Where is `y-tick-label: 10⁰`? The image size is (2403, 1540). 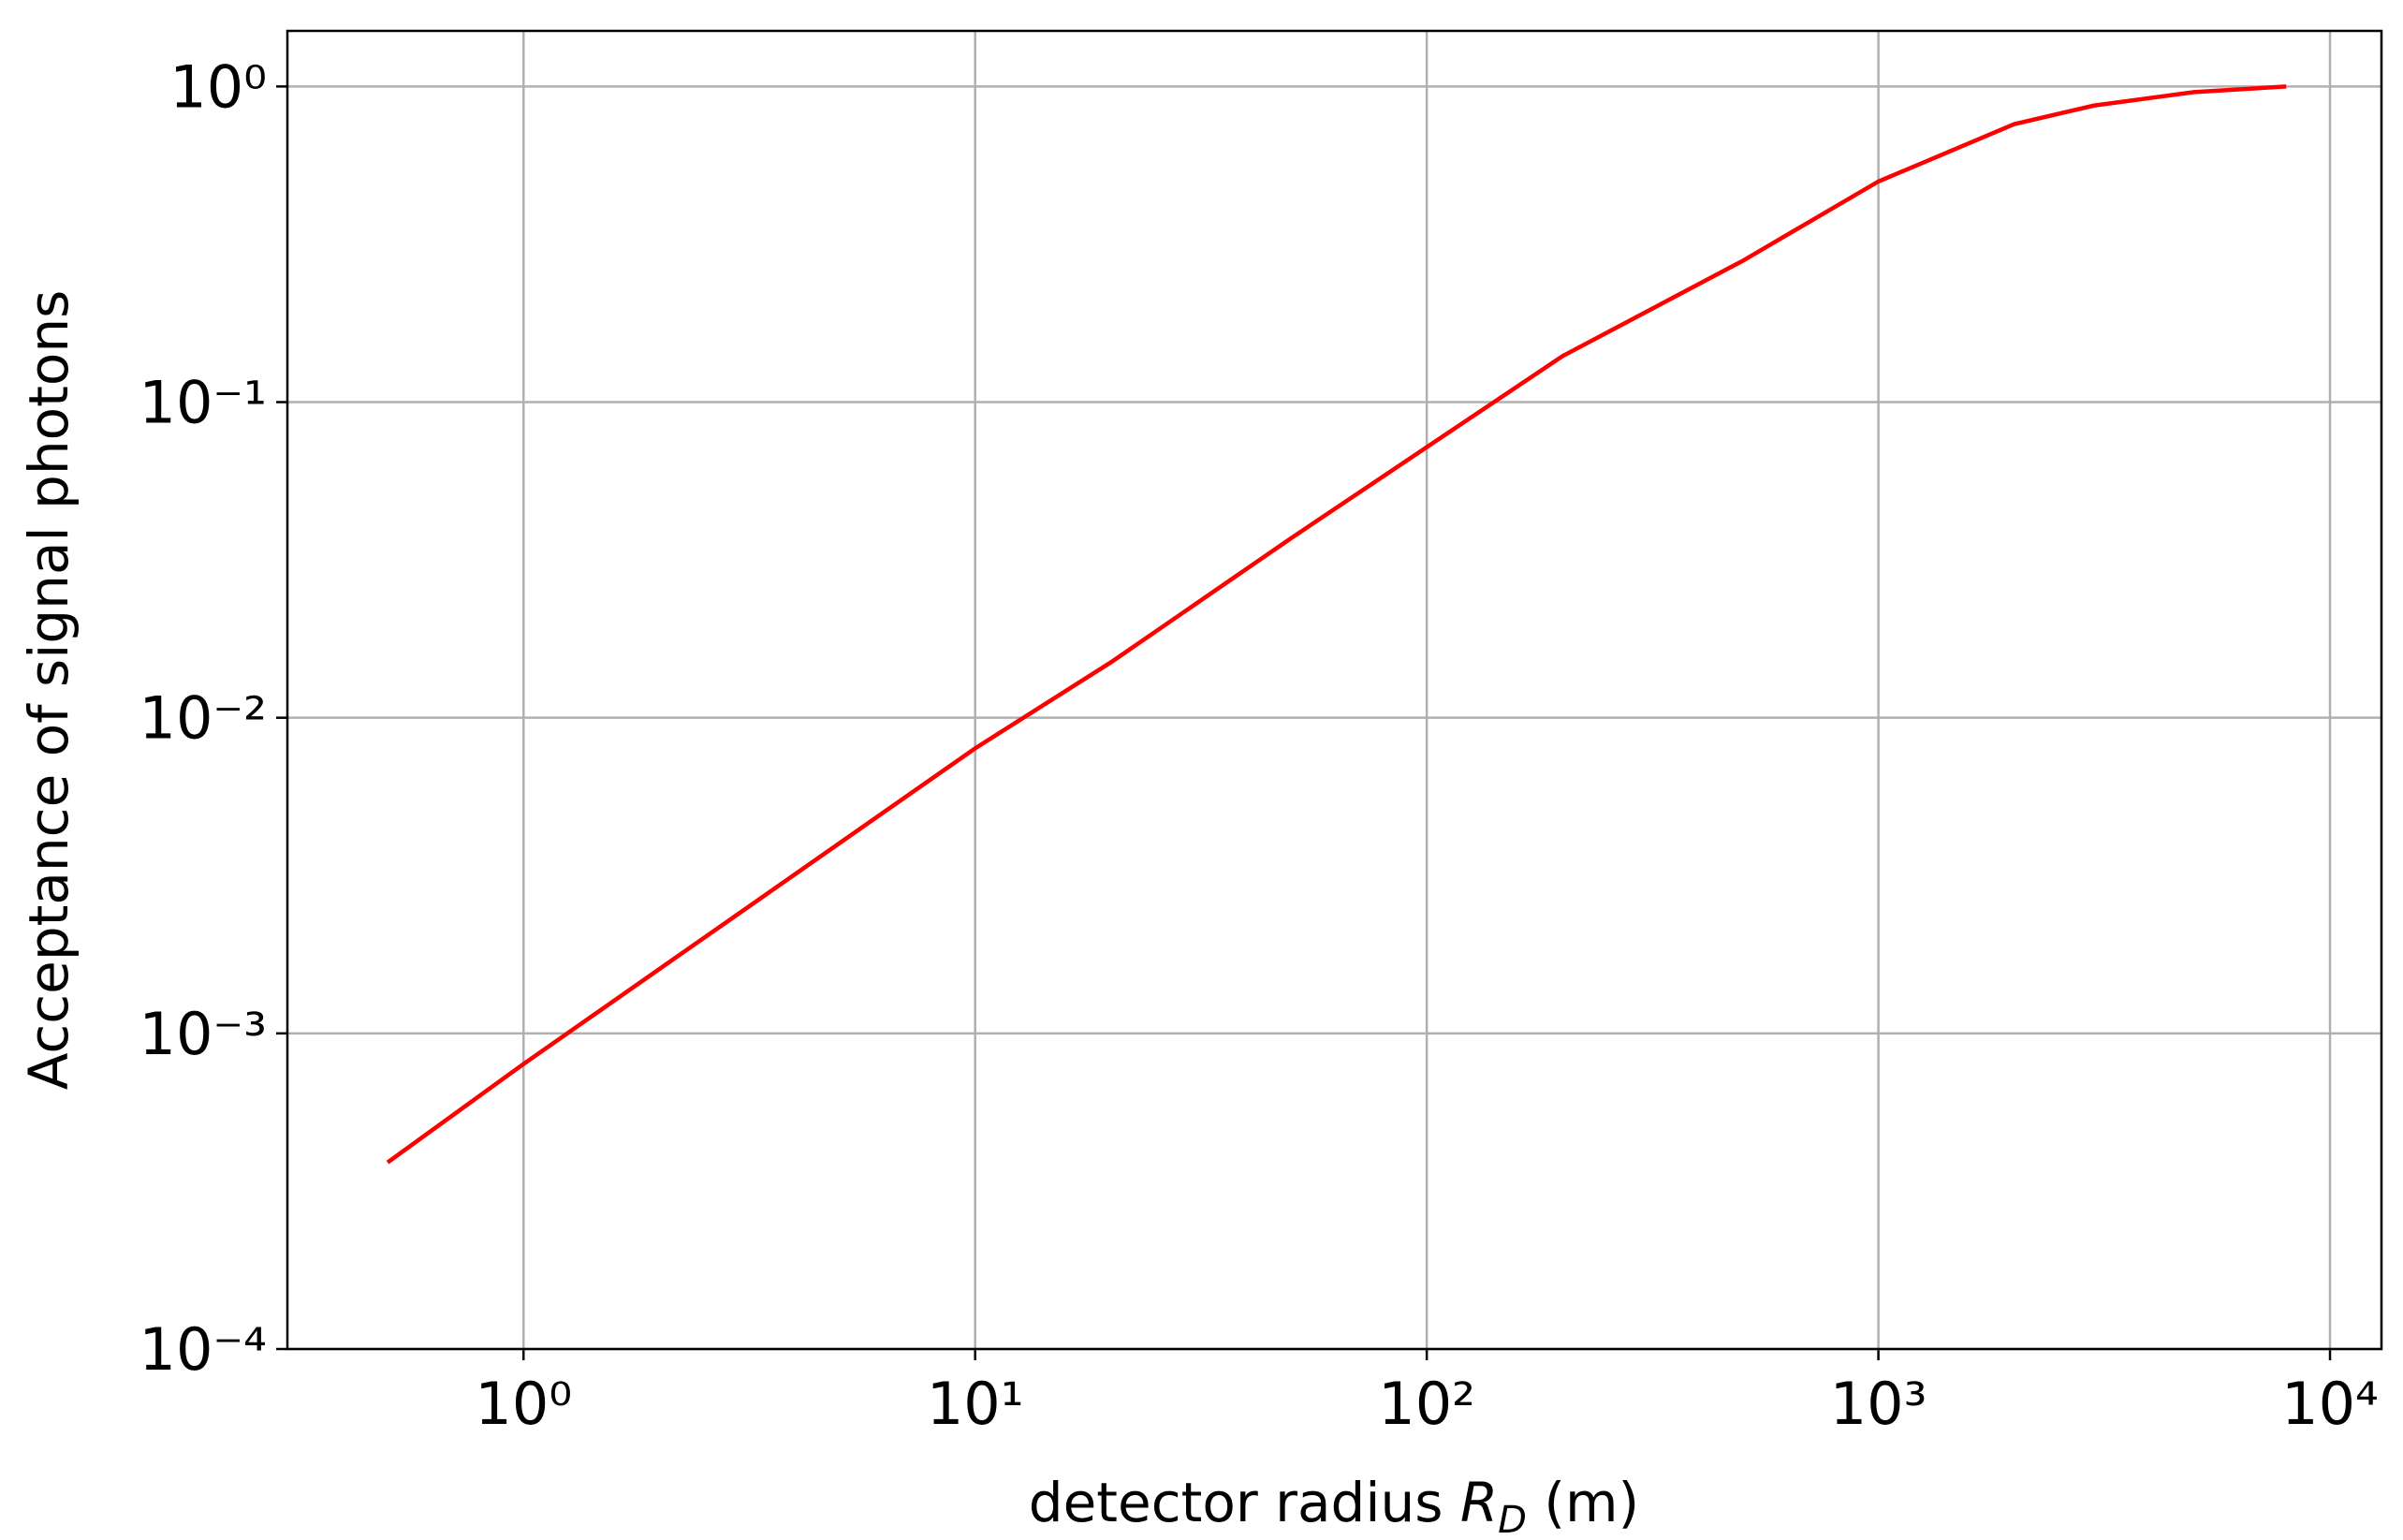
y-tick-label: 10⁰ is located at coordinates (218, 86).